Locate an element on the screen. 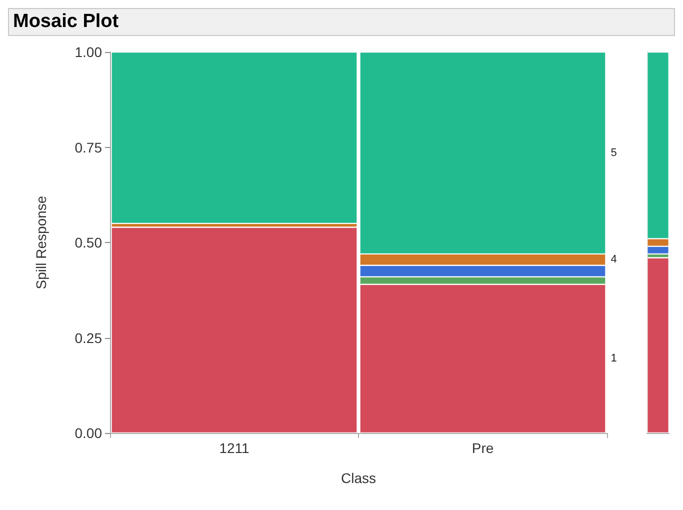 Image resolution: width=683 pixels, height=510 pixels. y-tick-label: 1.00 is located at coordinates (88, 52).